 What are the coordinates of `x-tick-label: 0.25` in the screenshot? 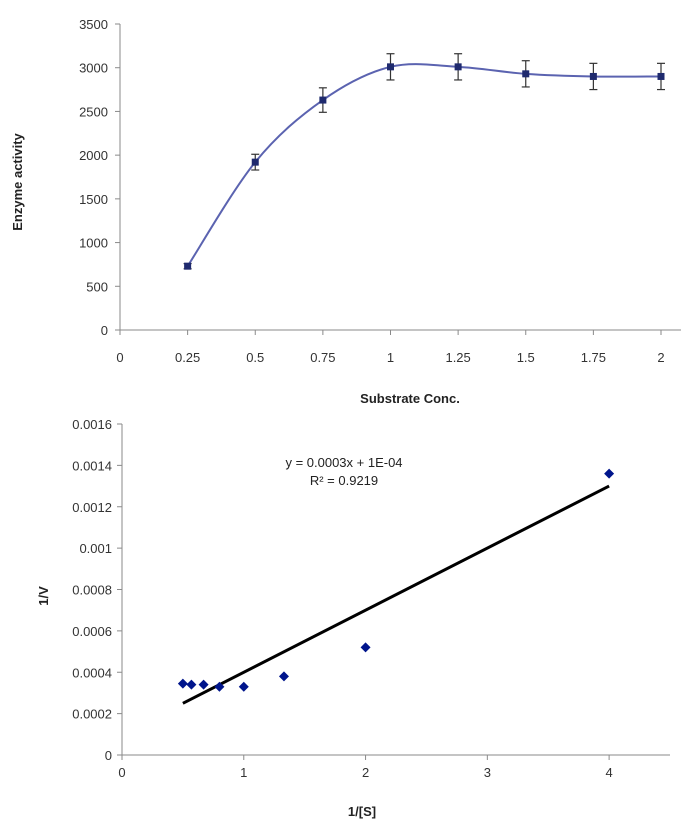 It's located at (187, 357).